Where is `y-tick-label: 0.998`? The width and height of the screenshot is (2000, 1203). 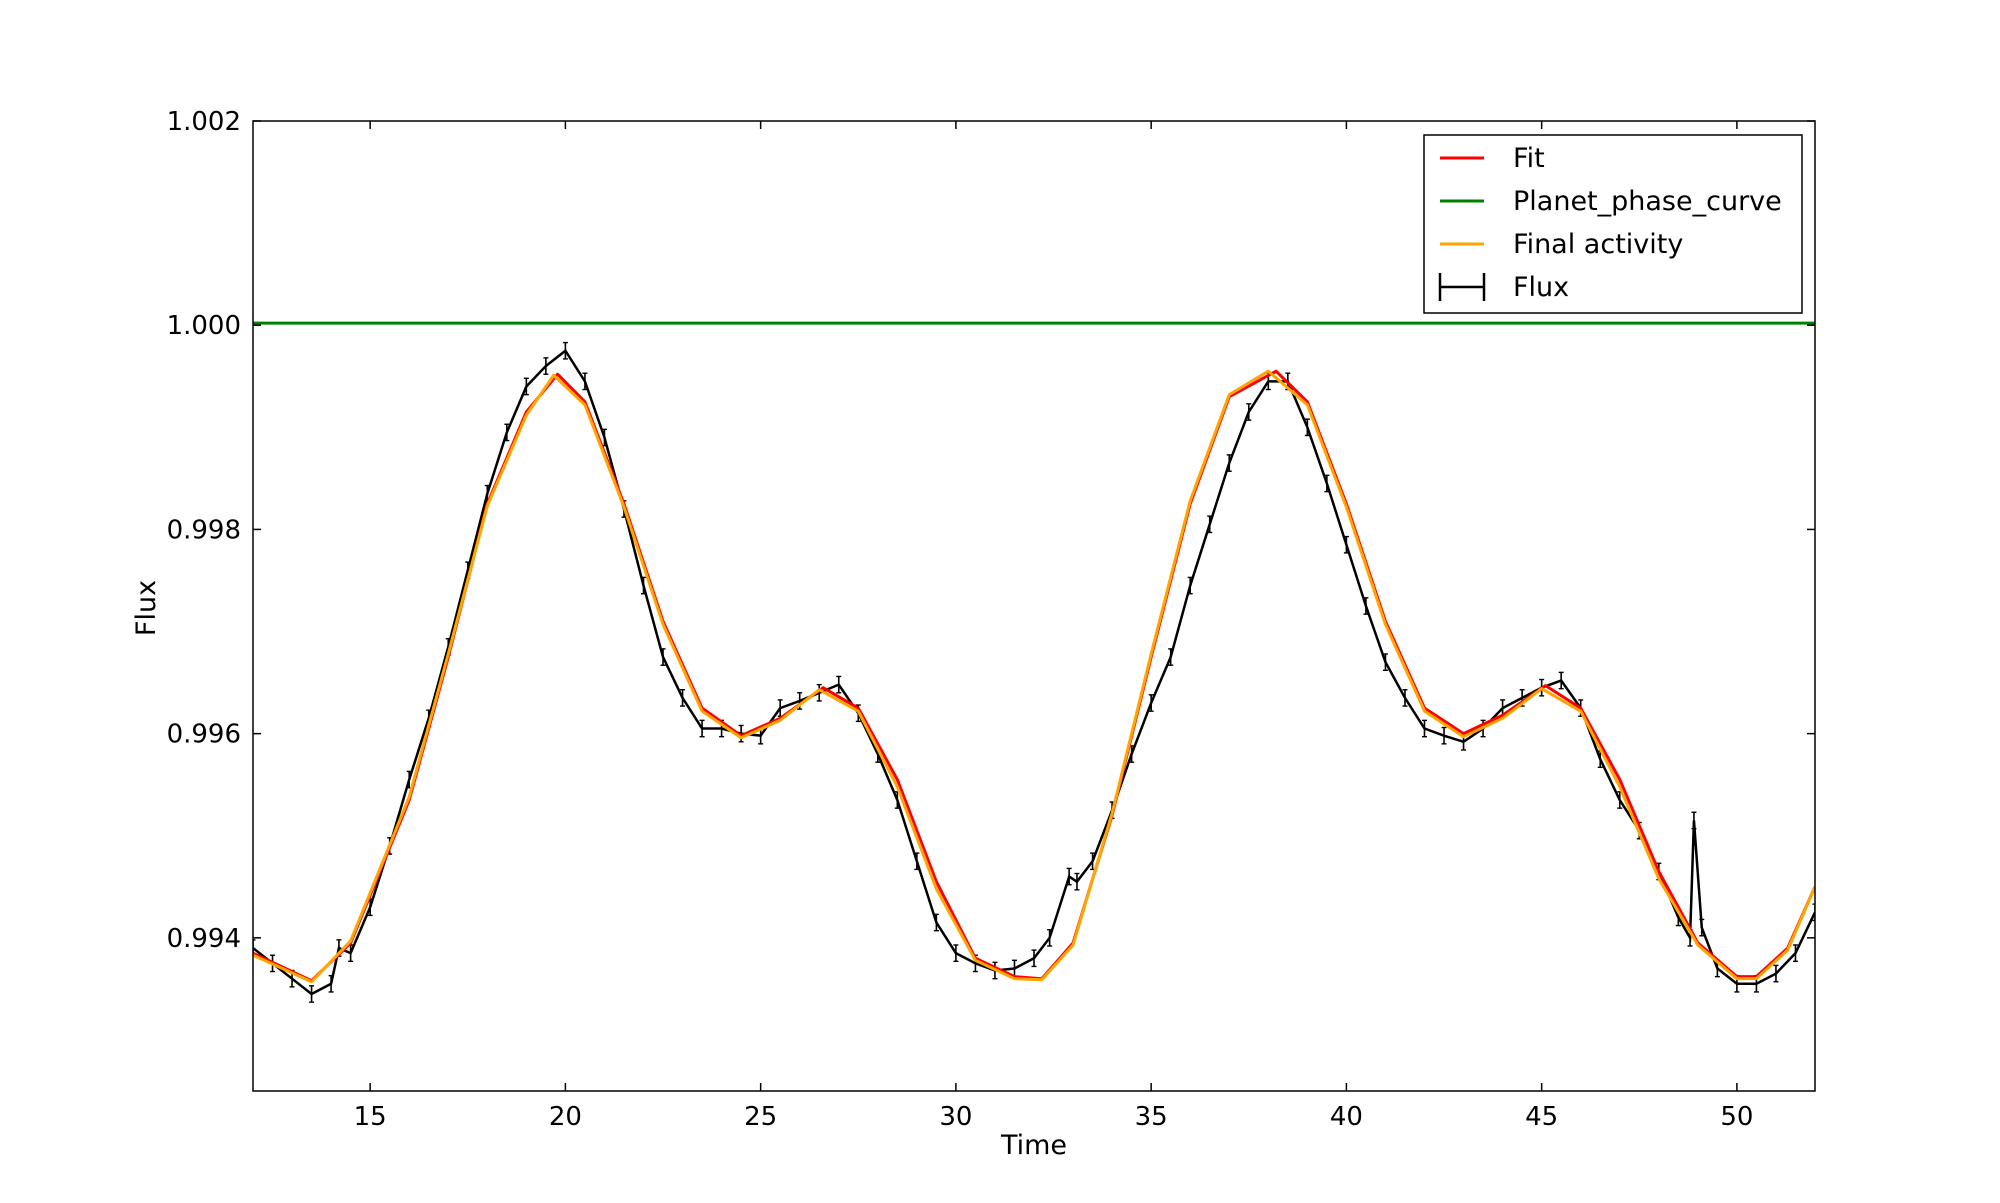 y-tick-label: 0.998 is located at coordinates (204, 530).